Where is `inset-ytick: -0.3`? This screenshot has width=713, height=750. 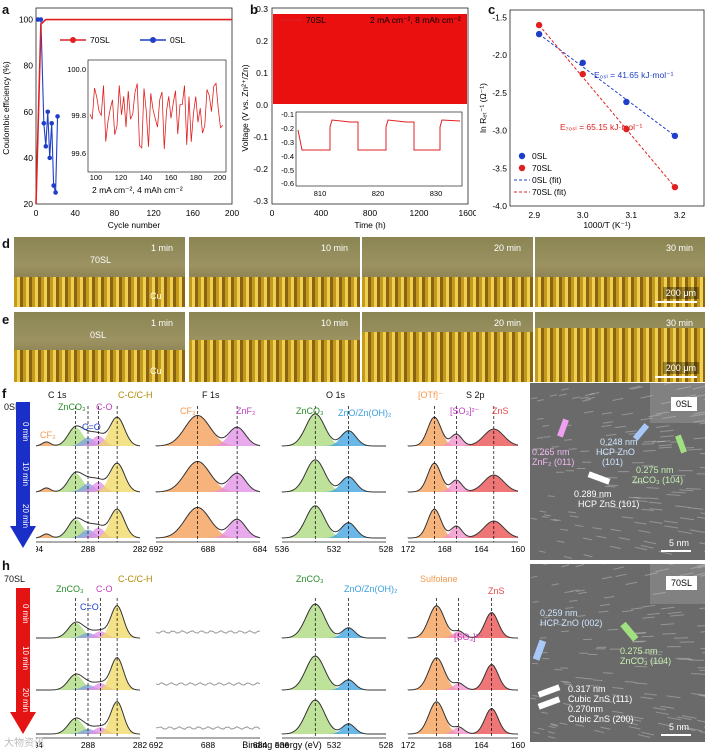
inset-ytick: -0.3 is located at coordinates (287, 142).